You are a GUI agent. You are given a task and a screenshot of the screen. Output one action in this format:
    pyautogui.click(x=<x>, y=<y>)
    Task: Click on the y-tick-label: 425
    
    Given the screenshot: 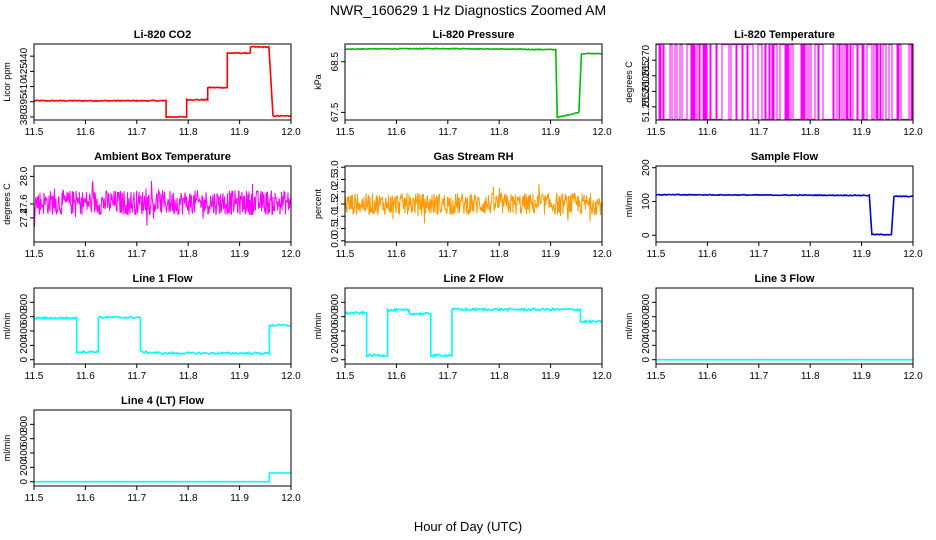 What is the action you would take?
    pyautogui.click(x=24, y=71)
    